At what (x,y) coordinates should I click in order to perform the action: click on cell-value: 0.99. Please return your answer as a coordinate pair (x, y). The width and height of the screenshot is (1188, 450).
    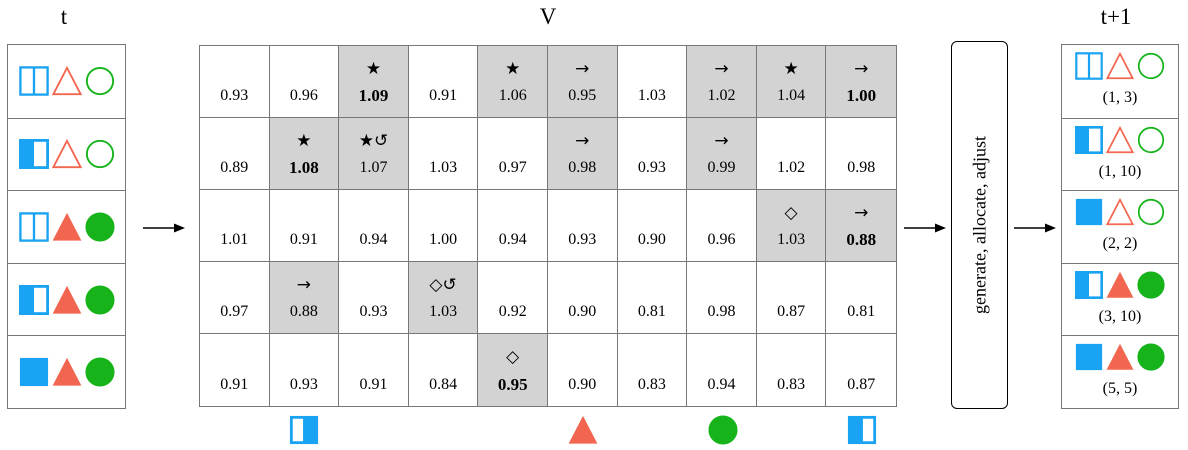
    Looking at the image, I should click on (721, 167).